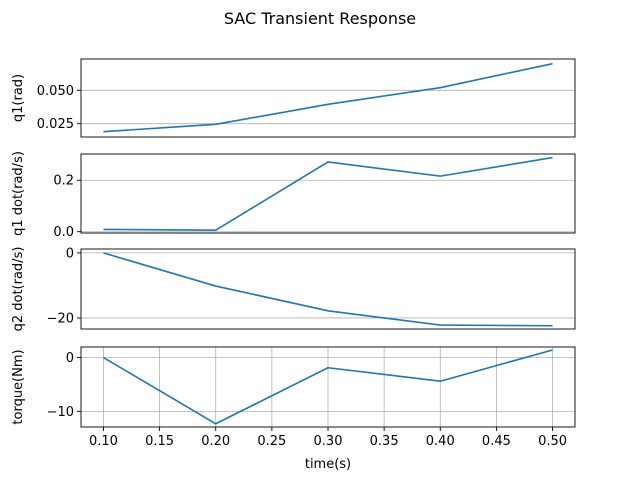  I want to click on x-tick-label: 0.15, so click(159, 441).